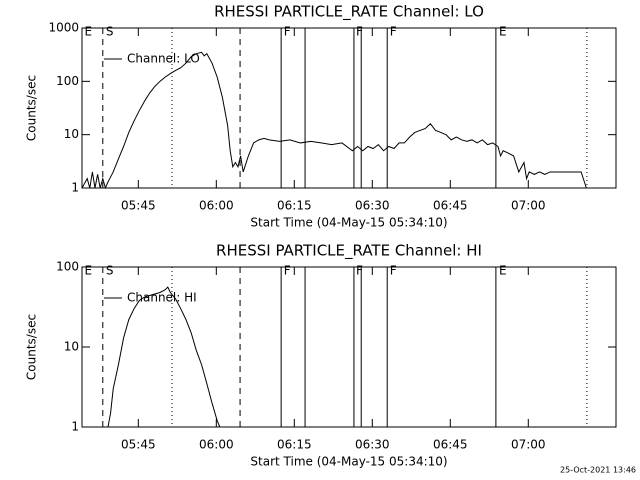  What do you see at coordinates (63, 28) in the screenshot?
I see `y-tick-label: 1000` at bounding box center [63, 28].